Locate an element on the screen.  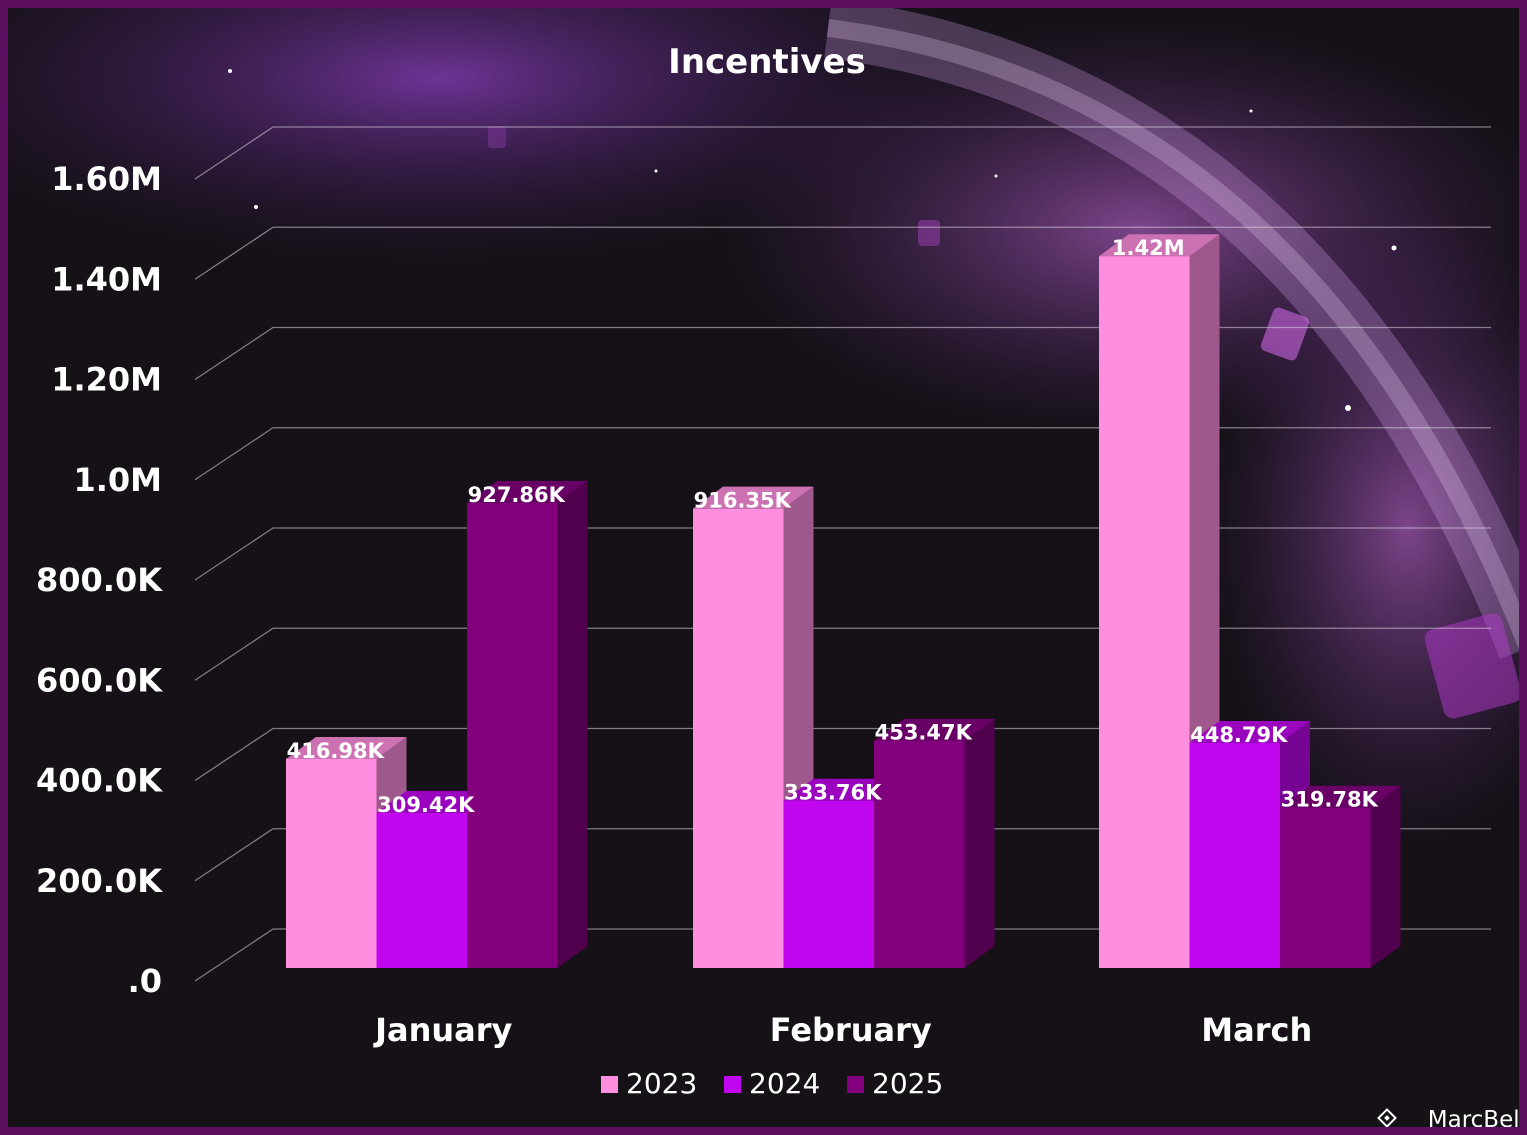
legend-item-2023: 2023 is located at coordinates (649, 1083).